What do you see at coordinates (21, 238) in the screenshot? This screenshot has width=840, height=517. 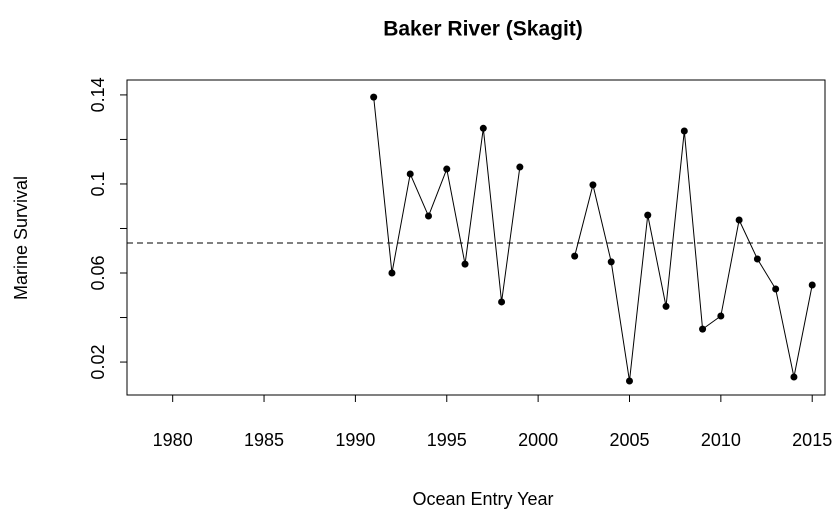 I see `y-axis-label: Marine Survival` at bounding box center [21, 238].